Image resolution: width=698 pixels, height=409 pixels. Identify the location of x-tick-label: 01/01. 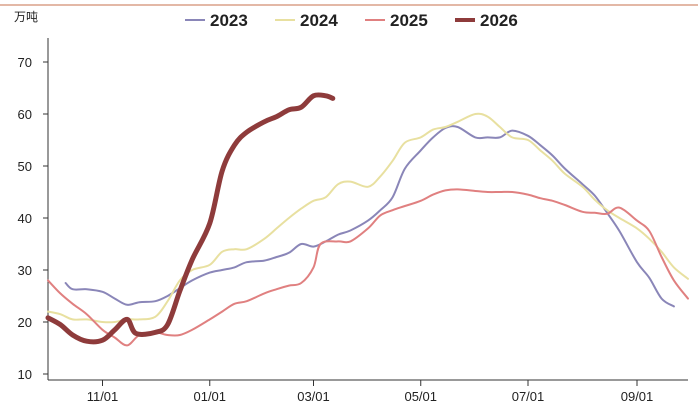
(209, 396).